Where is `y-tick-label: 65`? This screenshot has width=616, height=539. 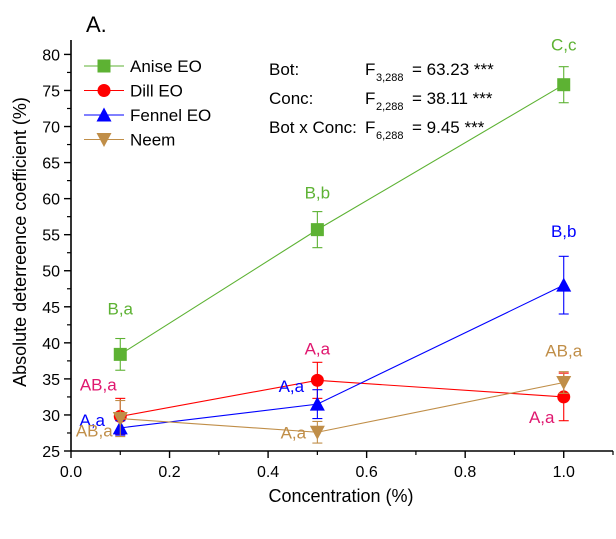
y-tick-label: 65 is located at coordinates (51, 164).